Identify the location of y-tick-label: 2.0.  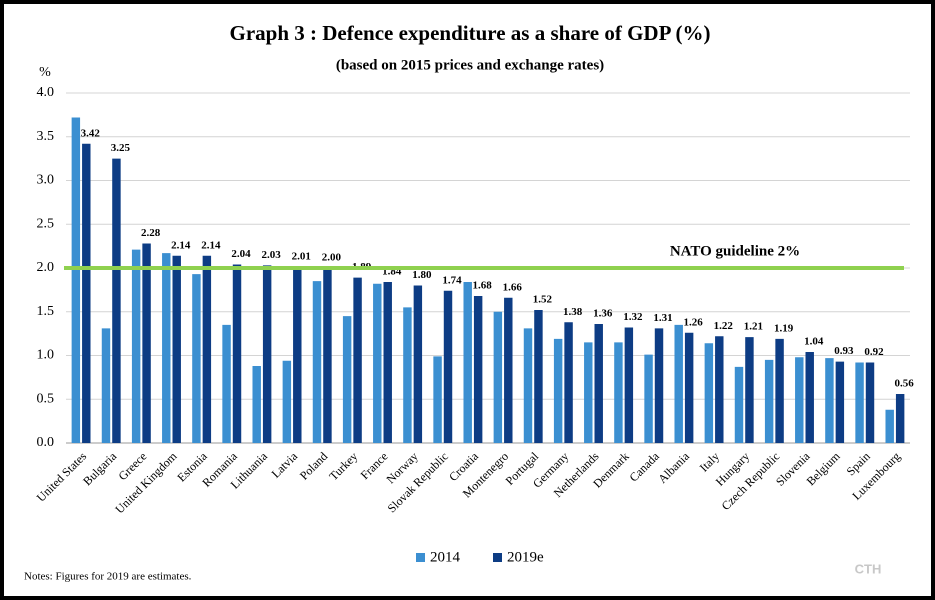
(46, 267).